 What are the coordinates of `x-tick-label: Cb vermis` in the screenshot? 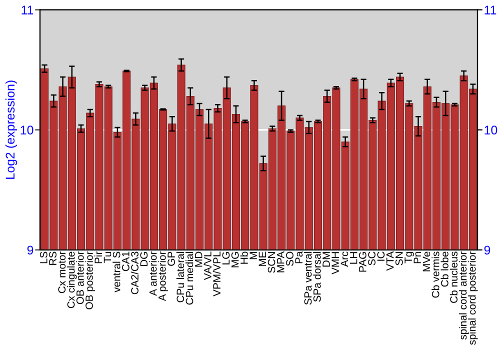 It's located at (436, 275).